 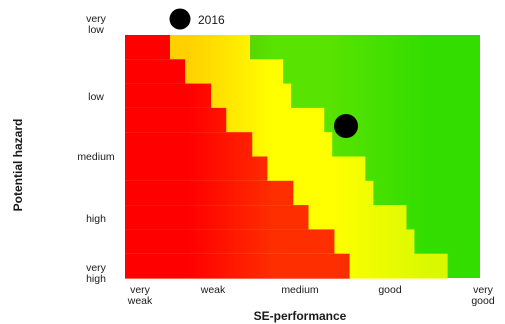 What do you see at coordinates (96, 219) in the screenshot?
I see `y-tick-label: high` at bounding box center [96, 219].